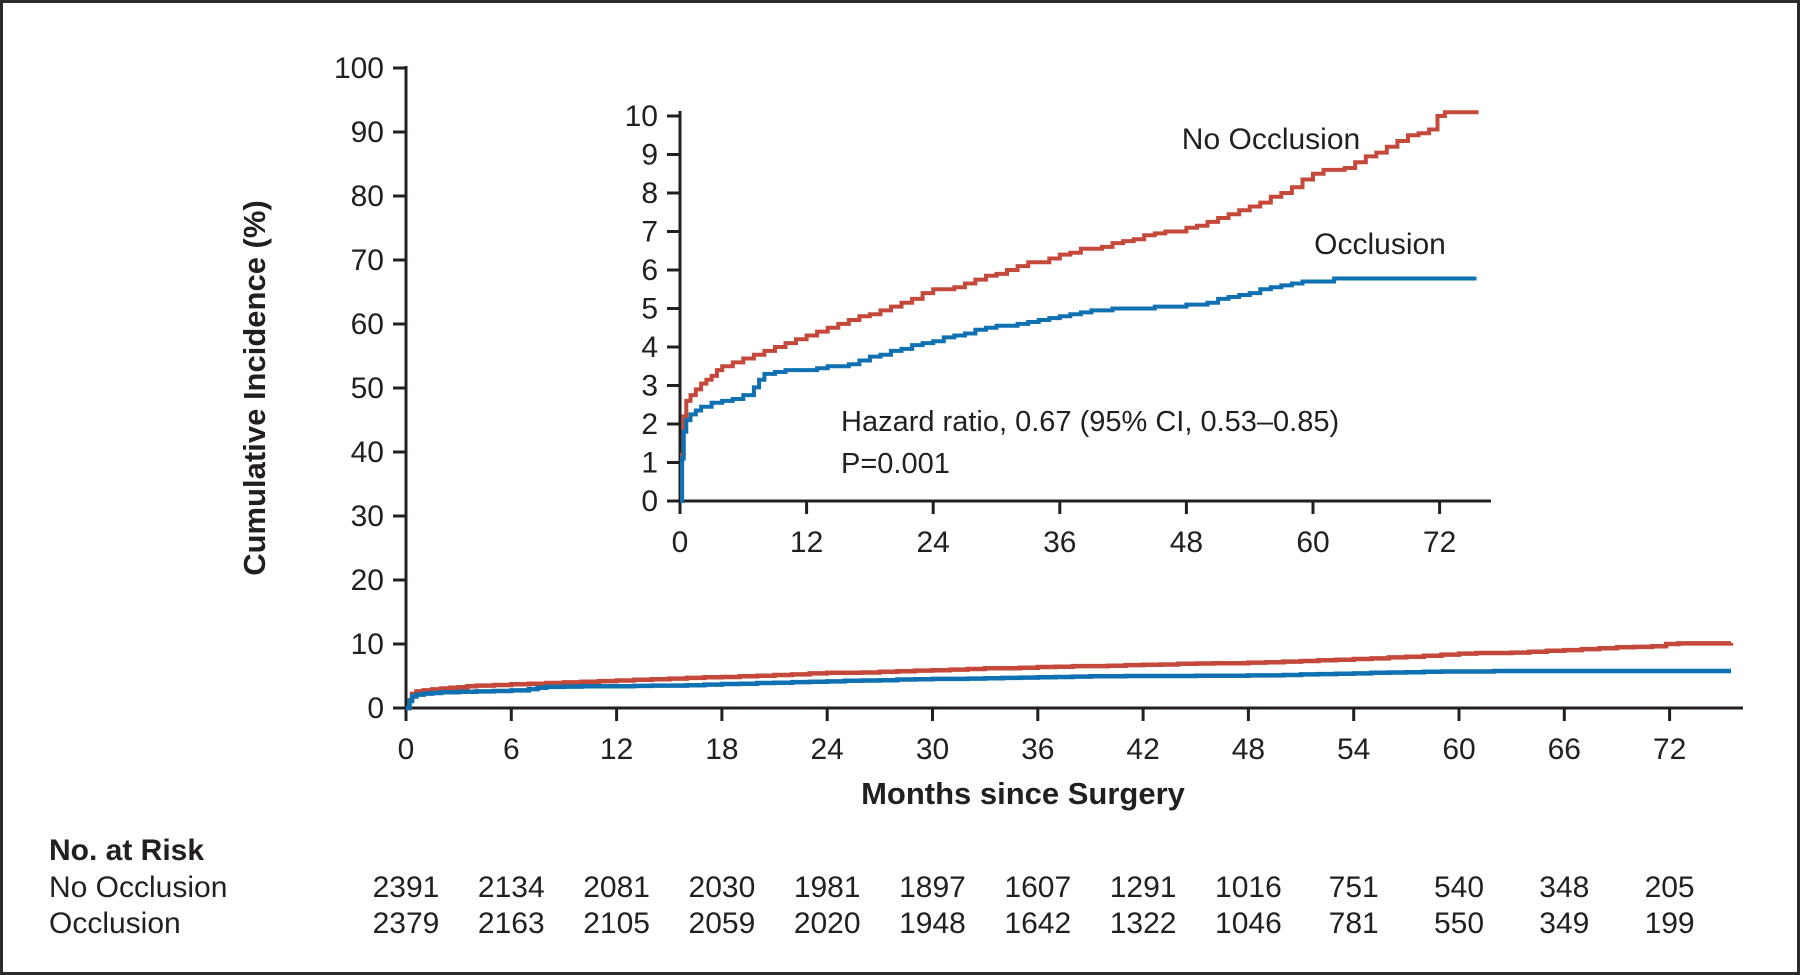 Image resolution: width=1800 pixels, height=975 pixels. I want to click on risk-value: 751, so click(1353, 887).